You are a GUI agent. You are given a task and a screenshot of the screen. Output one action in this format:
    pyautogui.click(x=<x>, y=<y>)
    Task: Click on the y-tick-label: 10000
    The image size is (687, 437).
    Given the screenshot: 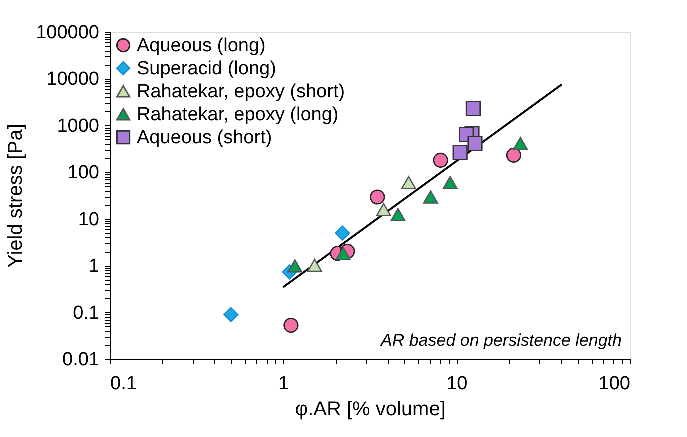 What is the action you would take?
    pyautogui.click(x=73, y=79)
    